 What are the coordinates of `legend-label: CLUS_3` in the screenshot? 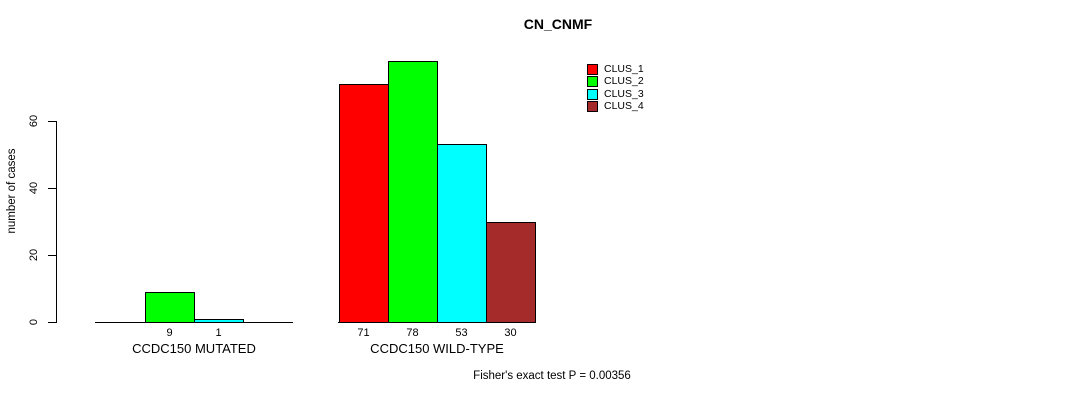 It's located at (624, 93).